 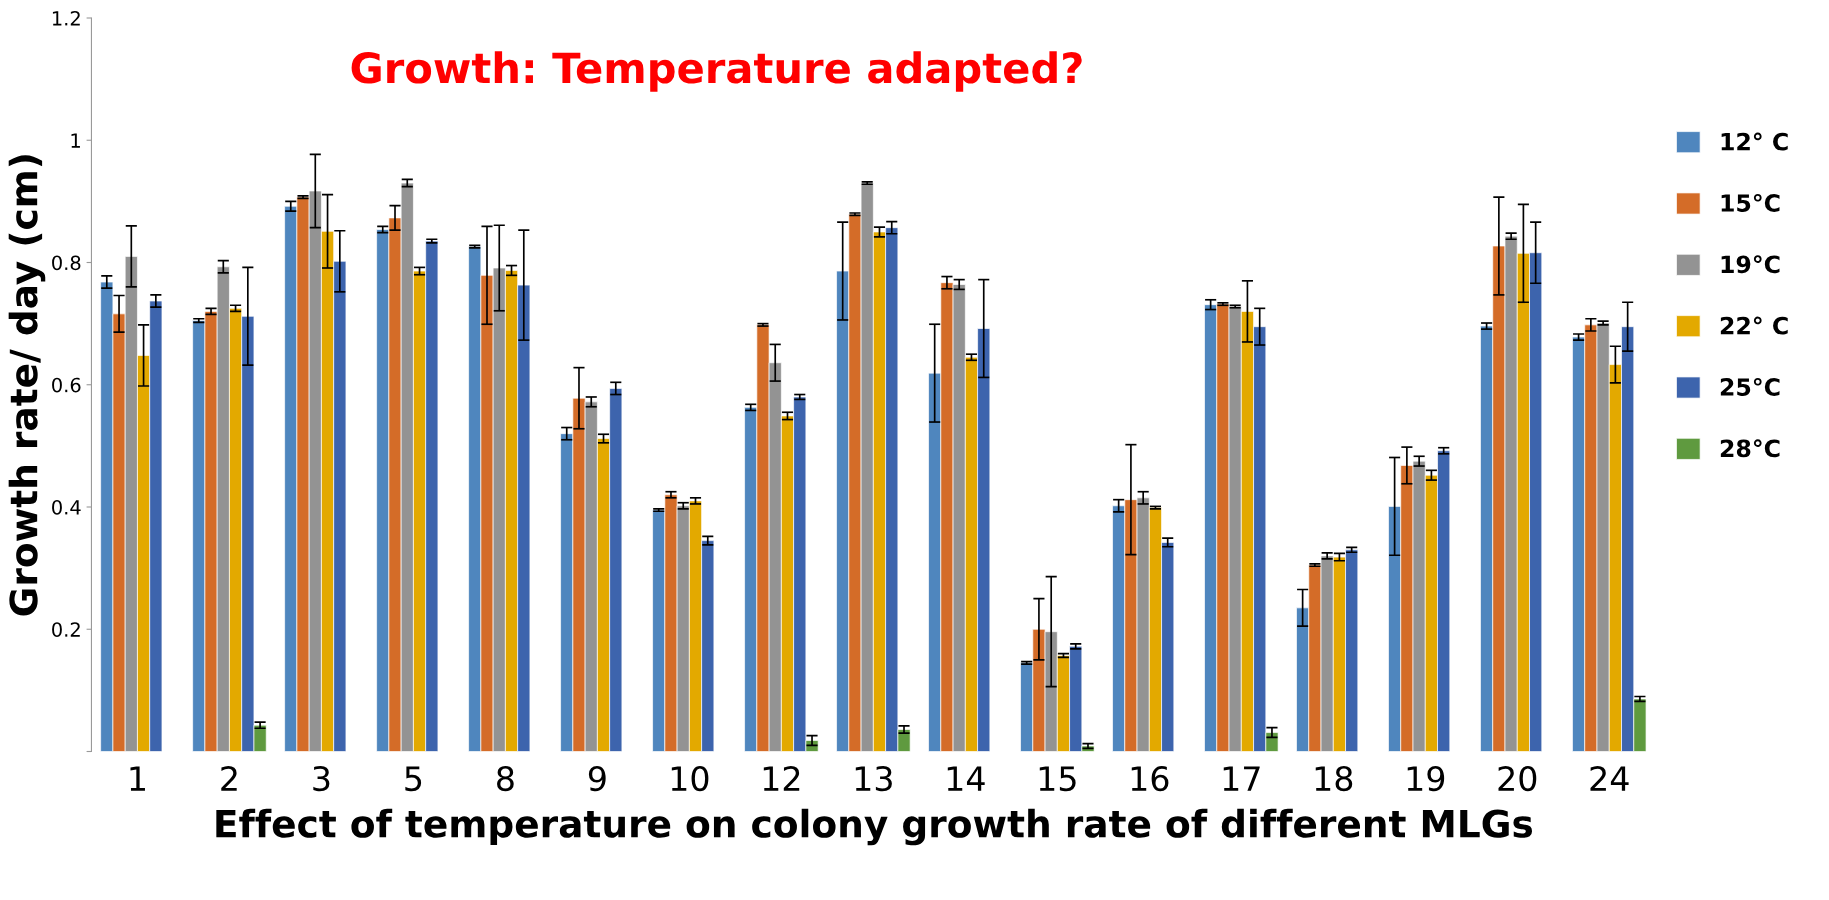 What do you see at coordinates (75, 140) in the screenshot?
I see `y-tick-label: 1` at bounding box center [75, 140].